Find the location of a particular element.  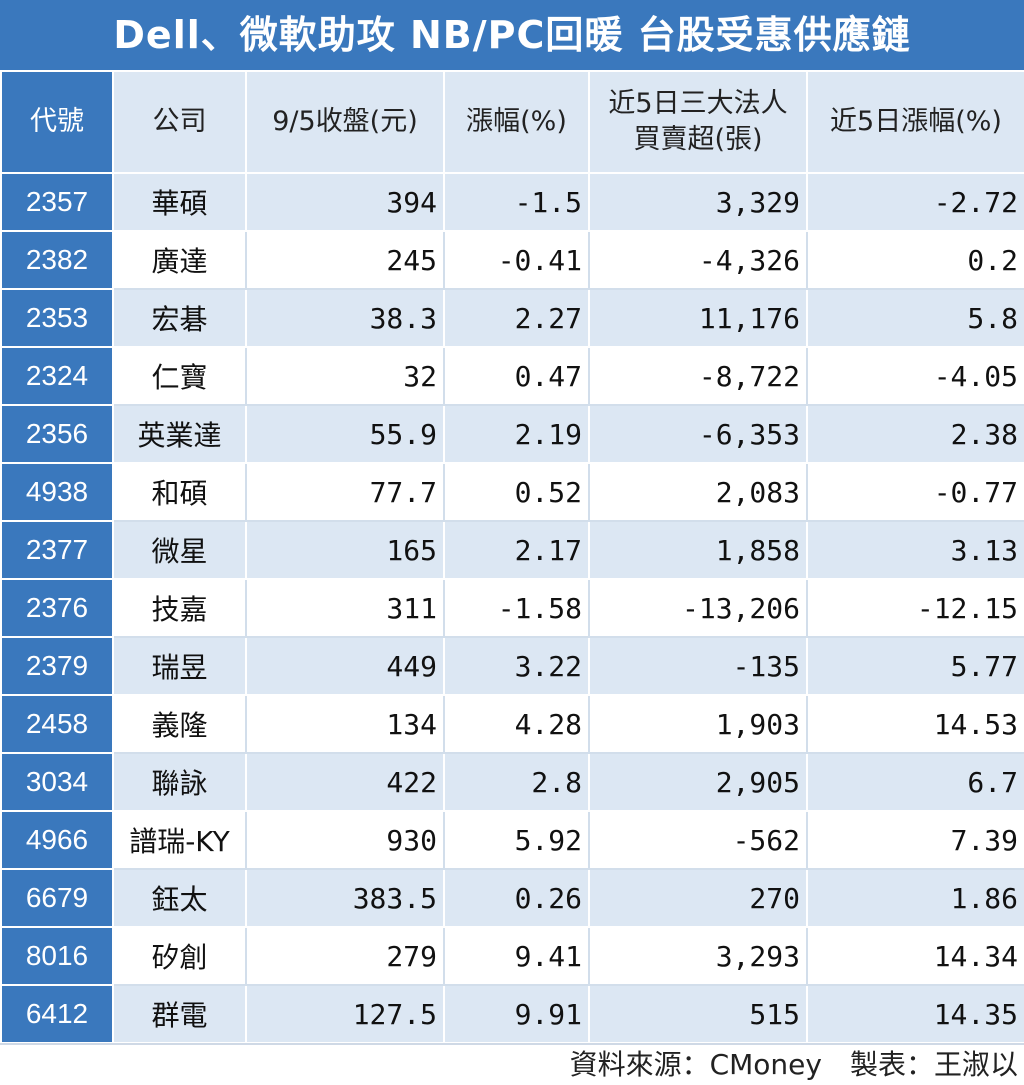

table-row: 2379 瑞昱 449 3.22 -135 5.77 is located at coordinates (512, 666).